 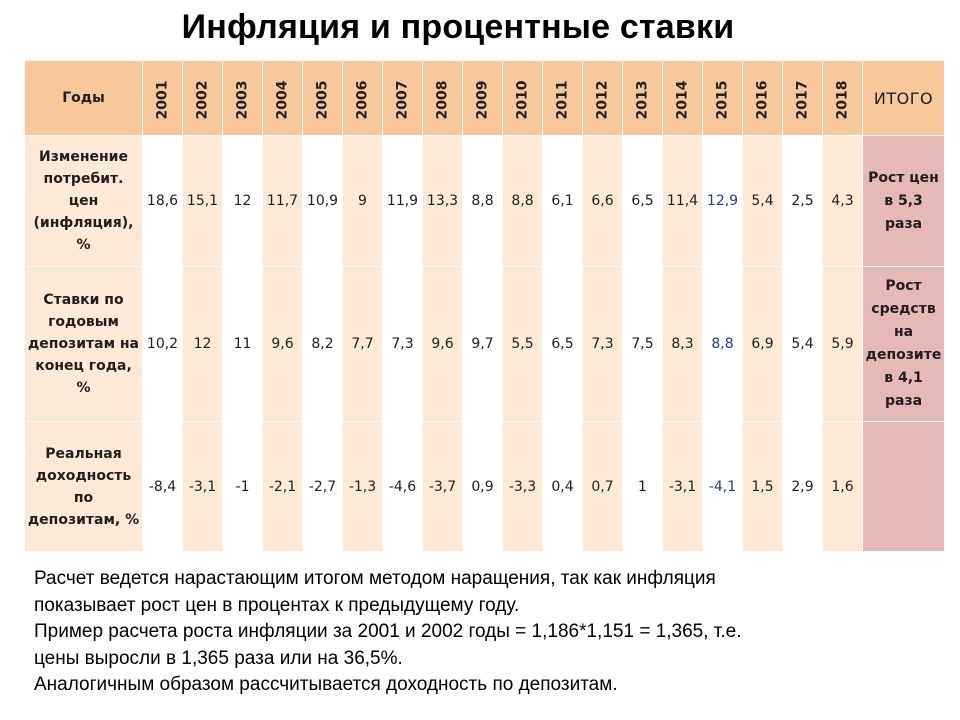 I want to click on table-cell: 8,3, so click(x=682, y=344).